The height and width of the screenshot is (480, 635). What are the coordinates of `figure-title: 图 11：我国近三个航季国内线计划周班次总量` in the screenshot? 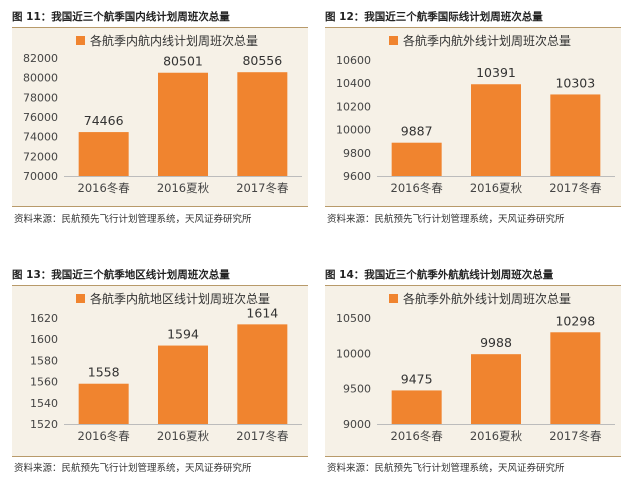 It's located at (121, 17).